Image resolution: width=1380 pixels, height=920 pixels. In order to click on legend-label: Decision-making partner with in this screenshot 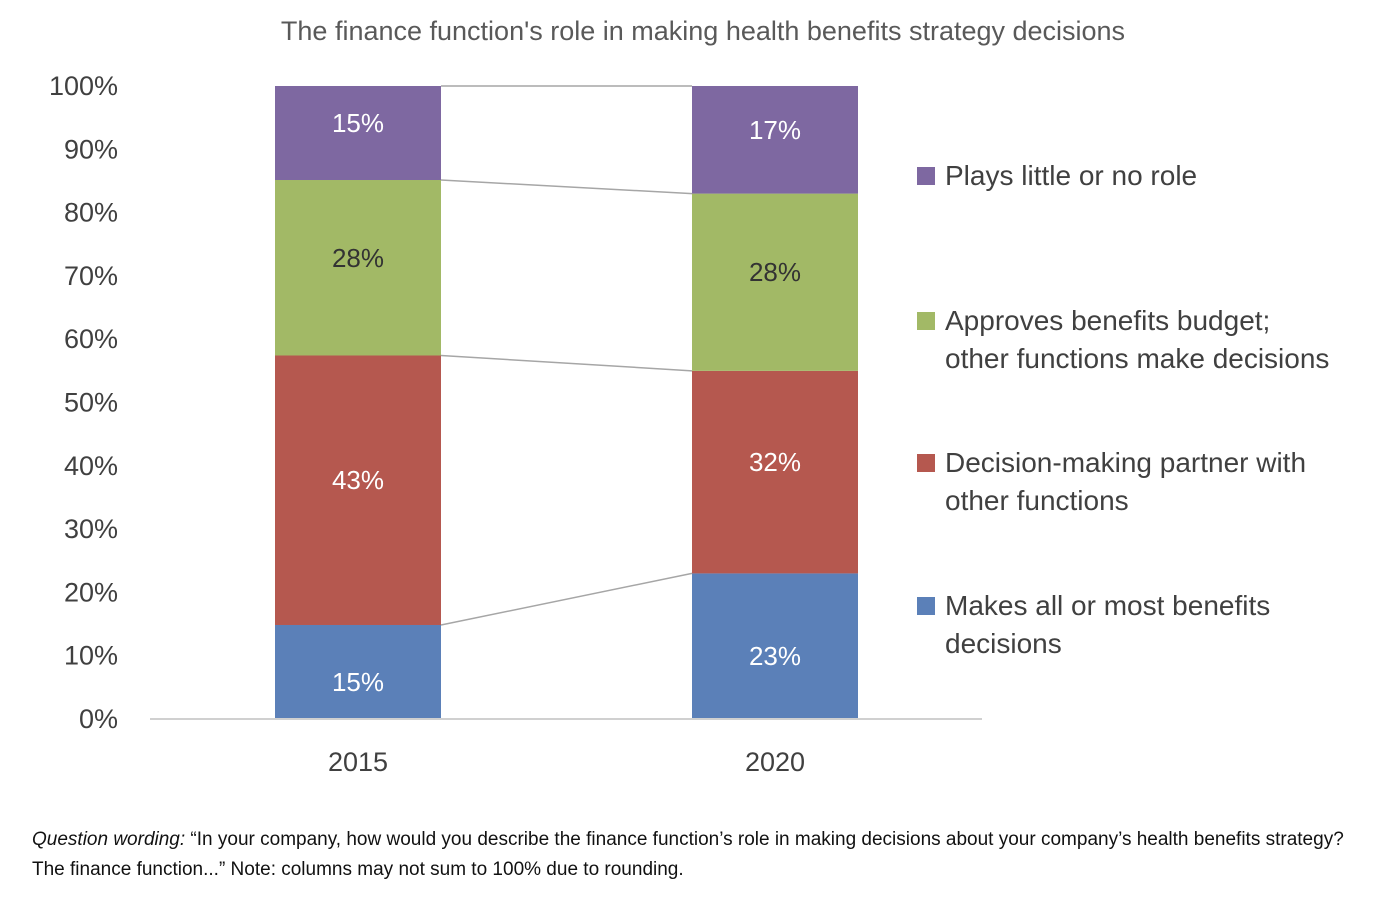, I will do `click(1125, 462)`.